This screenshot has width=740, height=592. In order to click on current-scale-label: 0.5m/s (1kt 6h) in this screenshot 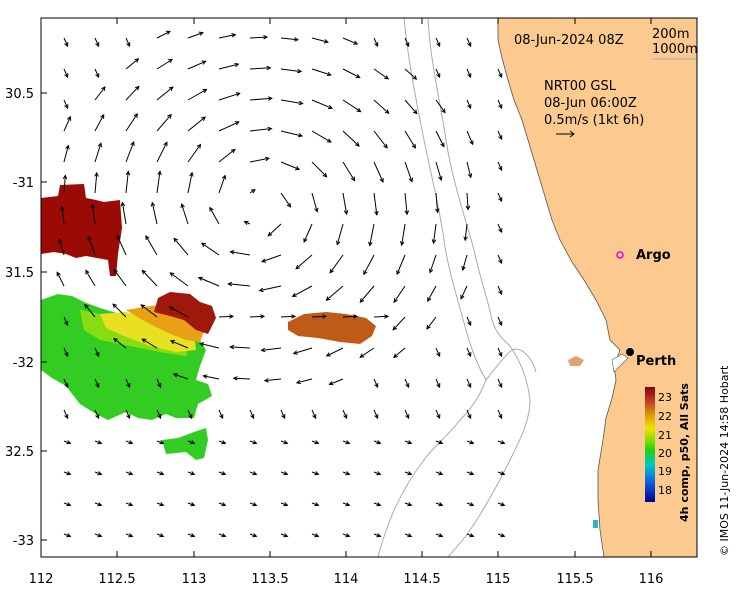, I will do `click(594, 120)`.